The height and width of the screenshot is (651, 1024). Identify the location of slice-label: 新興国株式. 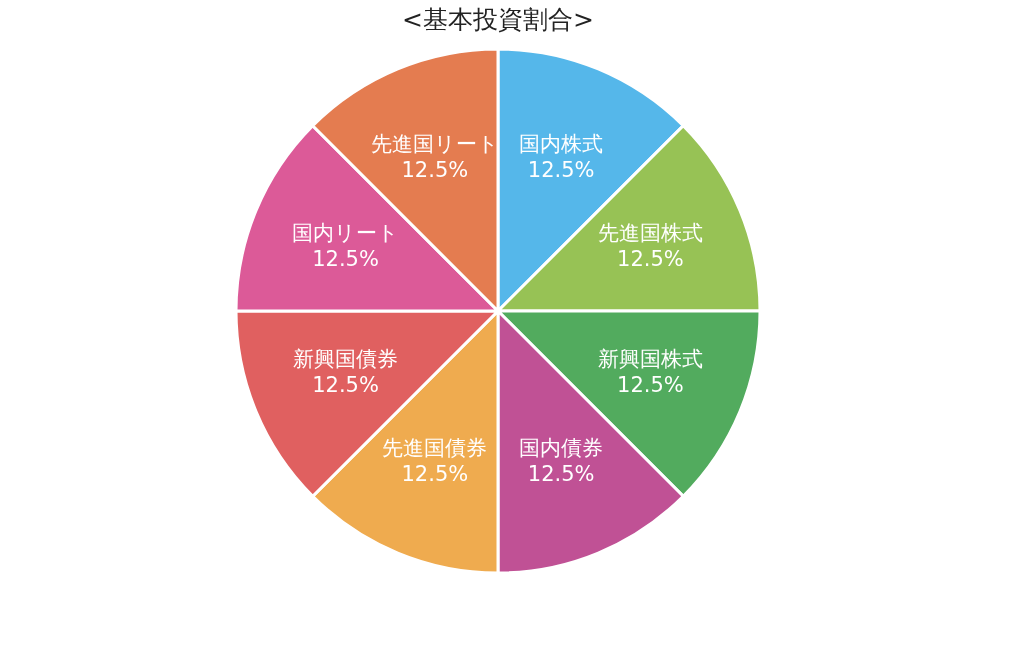
(650, 359).